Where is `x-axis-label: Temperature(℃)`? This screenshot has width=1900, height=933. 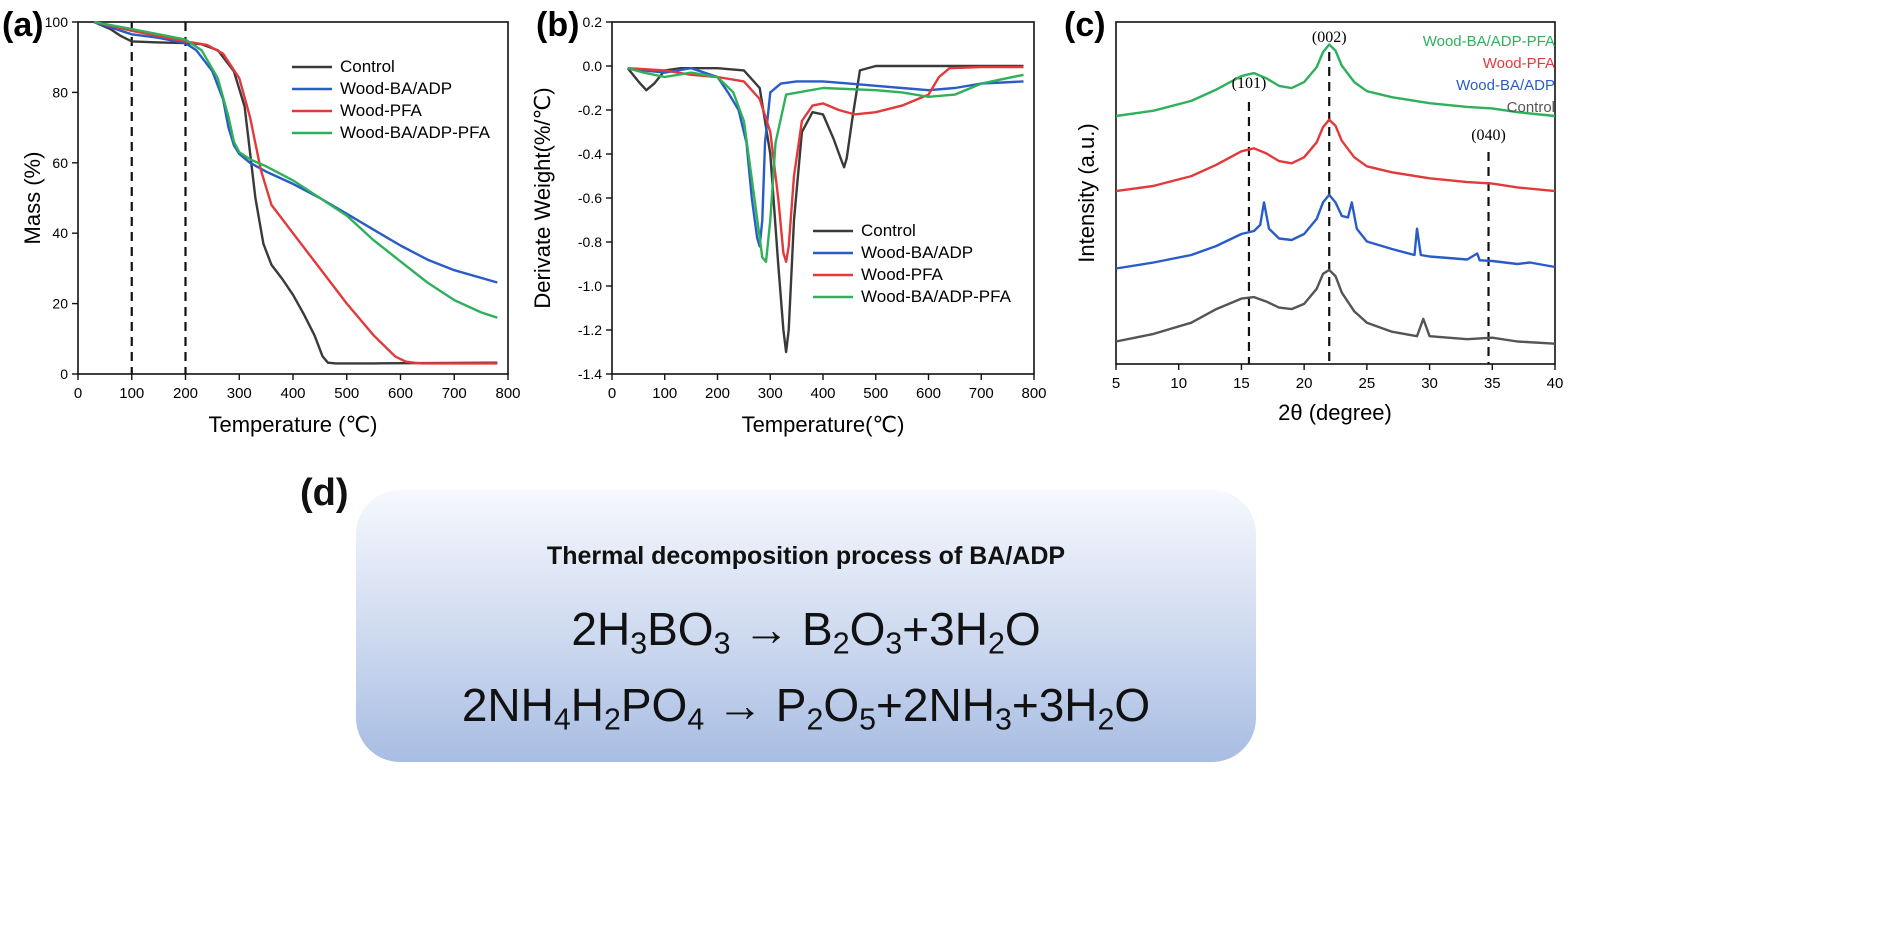 x-axis-label: Temperature(℃) is located at coordinates (823, 424).